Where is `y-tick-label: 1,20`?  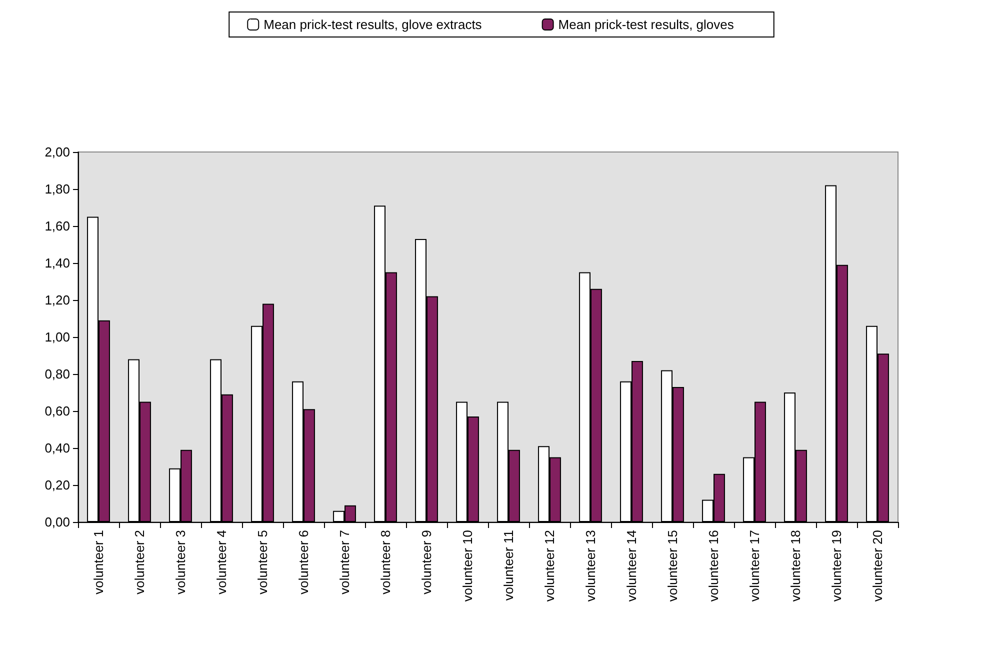 y-tick-label: 1,20 is located at coordinates (57, 300).